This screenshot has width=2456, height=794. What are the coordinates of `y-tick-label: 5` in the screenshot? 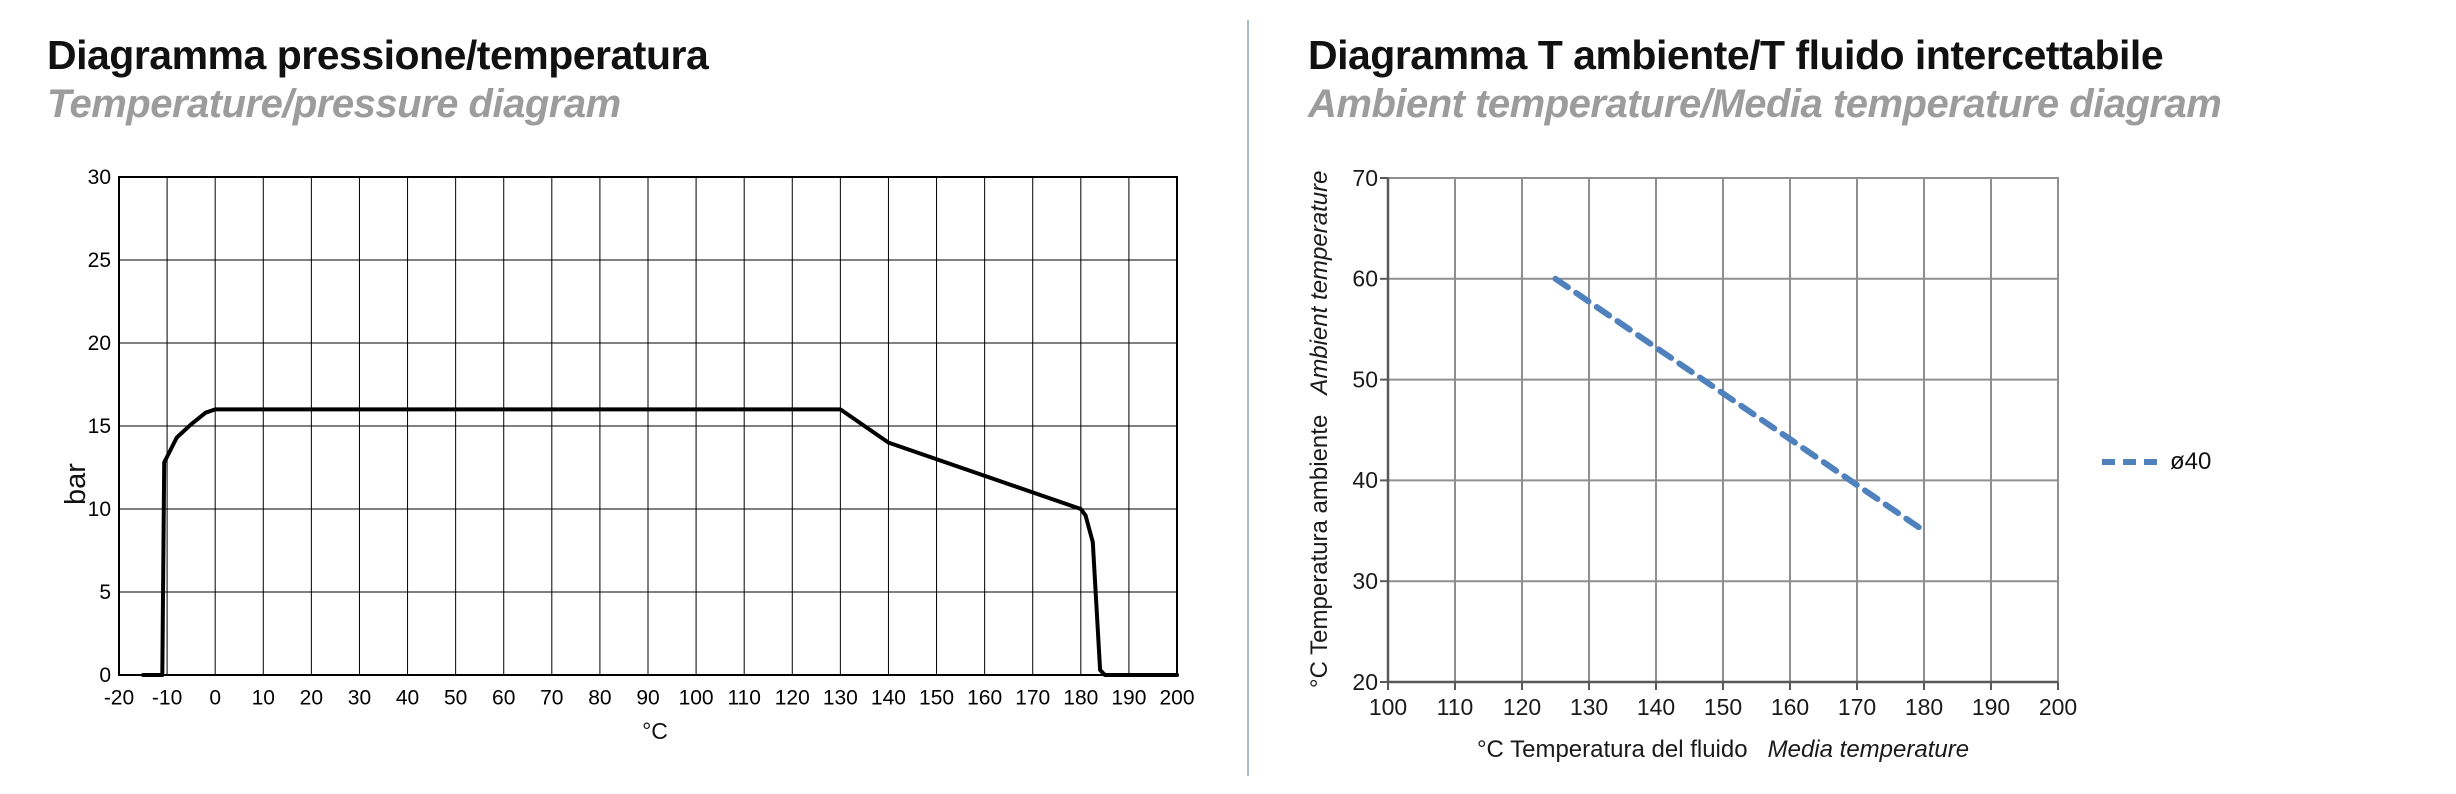 It's located at (105, 592).